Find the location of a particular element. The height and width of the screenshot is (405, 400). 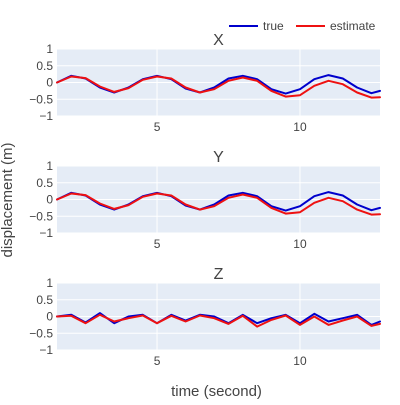

y-axis-title: displacement (m) is located at coordinates (8, 199).